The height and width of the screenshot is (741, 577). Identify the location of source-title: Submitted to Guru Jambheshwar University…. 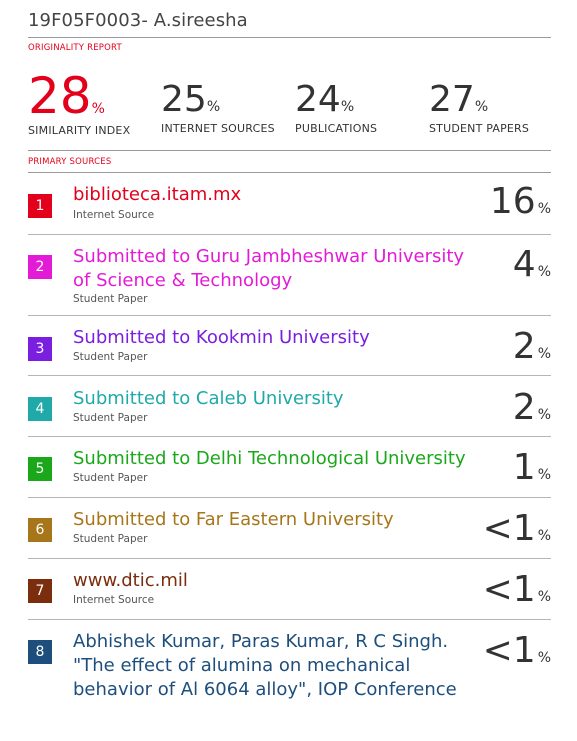
(269, 268).